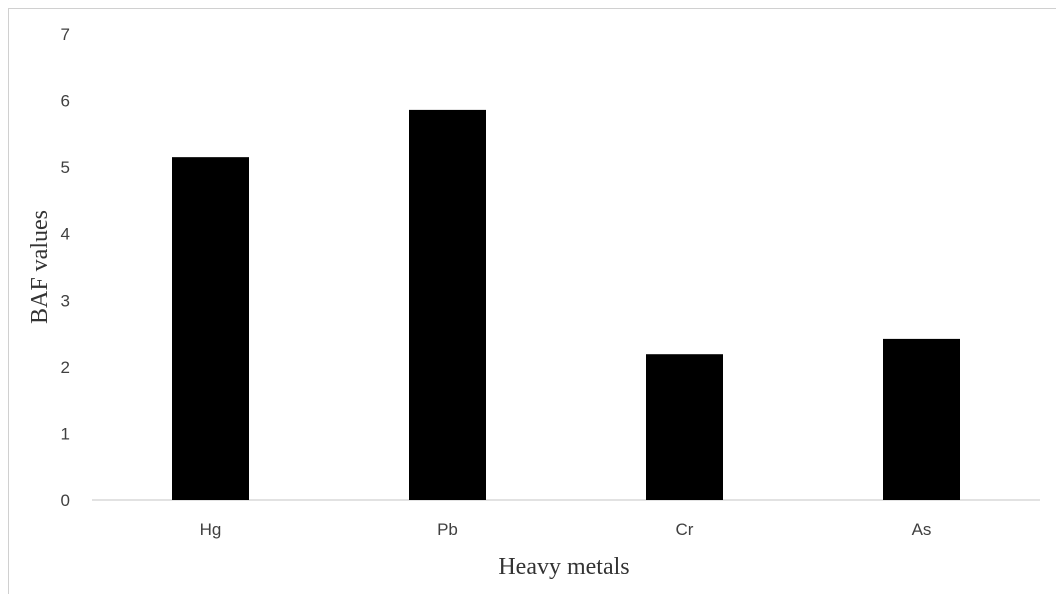 The image size is (1057, 595). I want to click on x-tick-label-as: As, so click(922, 529).